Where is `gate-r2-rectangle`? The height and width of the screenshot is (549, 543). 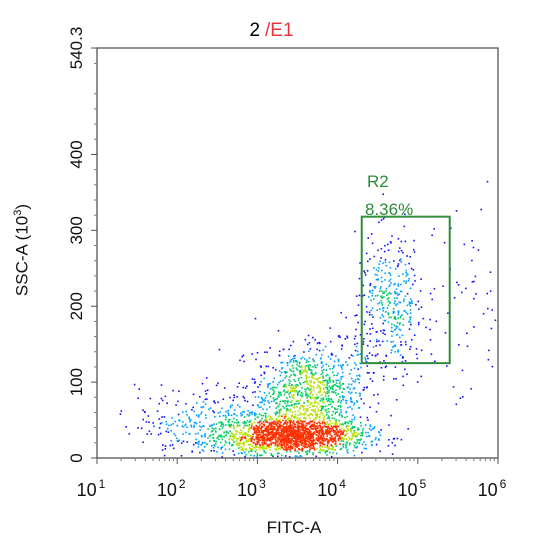 gate-r2-rectangle is located at coordinates (405, 290).